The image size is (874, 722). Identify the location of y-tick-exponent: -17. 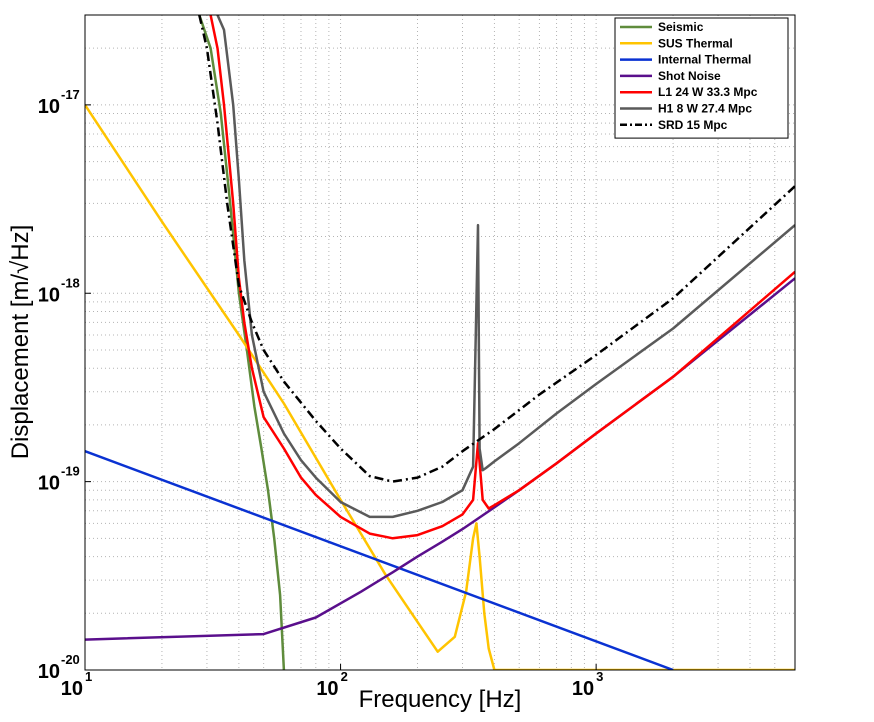
(70, 94).